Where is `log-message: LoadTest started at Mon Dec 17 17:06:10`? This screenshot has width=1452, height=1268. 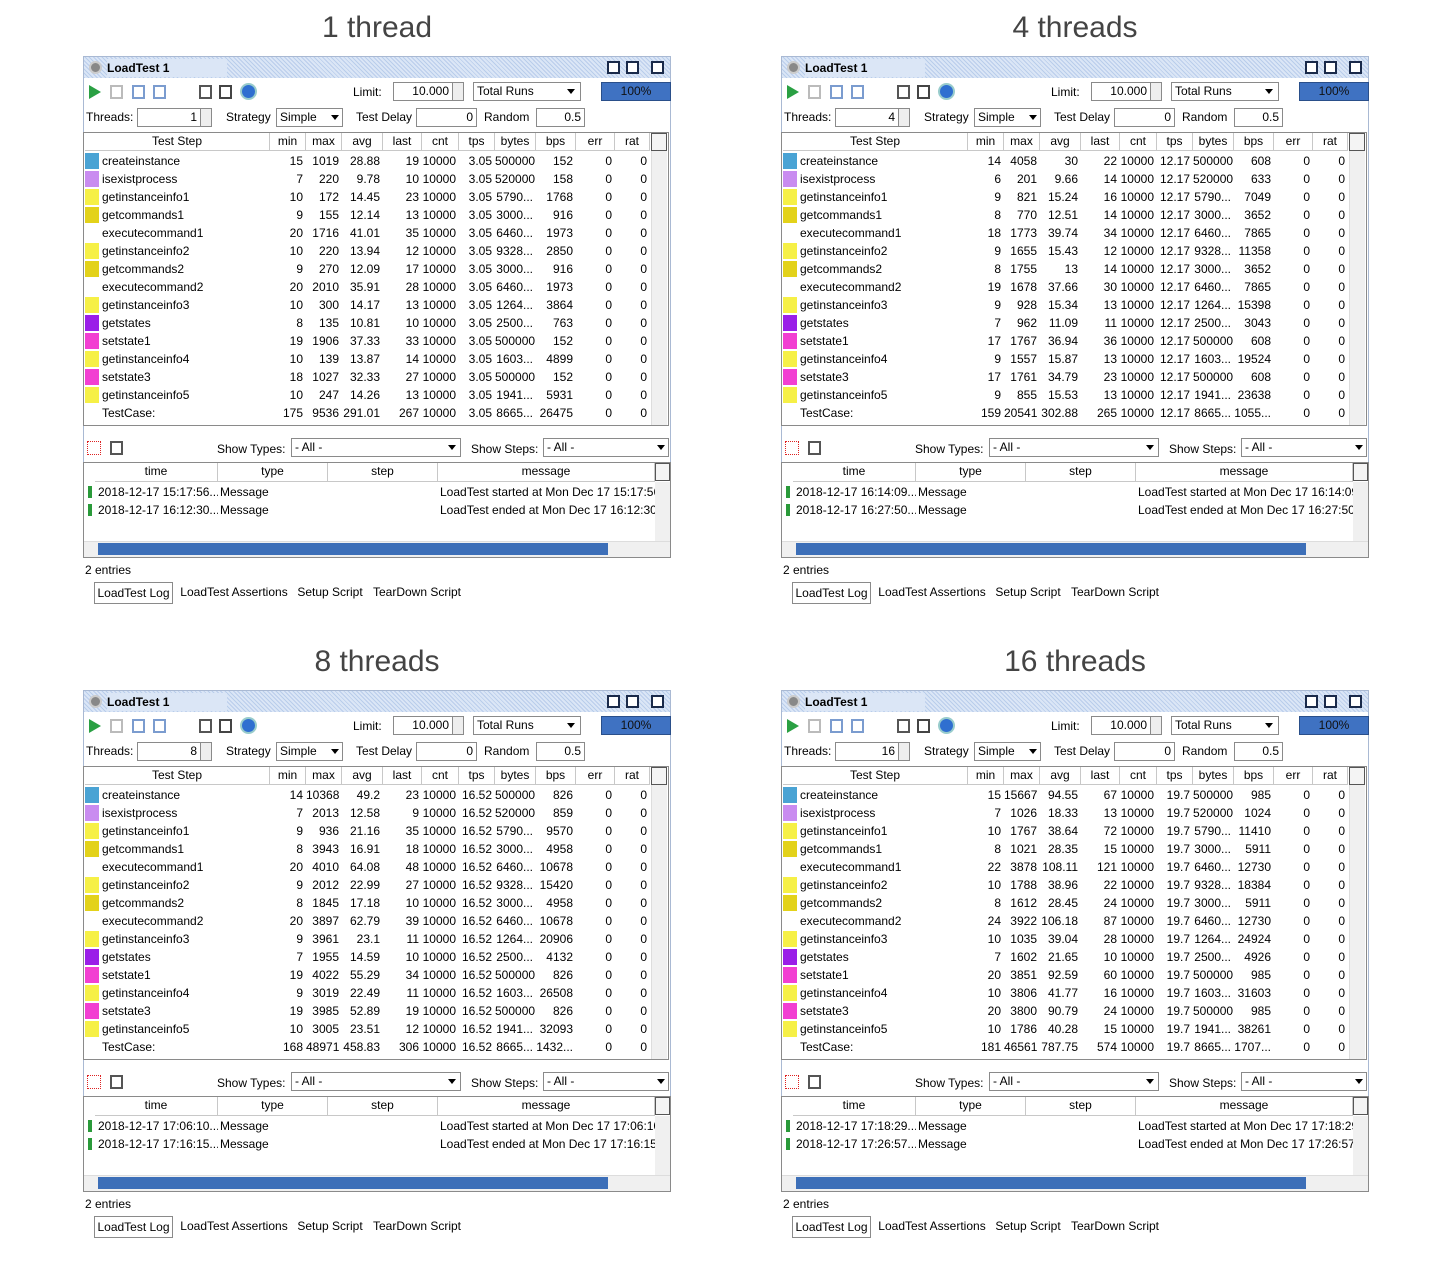
log-message: LoadTest started at Mon Dec 17 17:06:10 is located at coordinates (547, 1126).